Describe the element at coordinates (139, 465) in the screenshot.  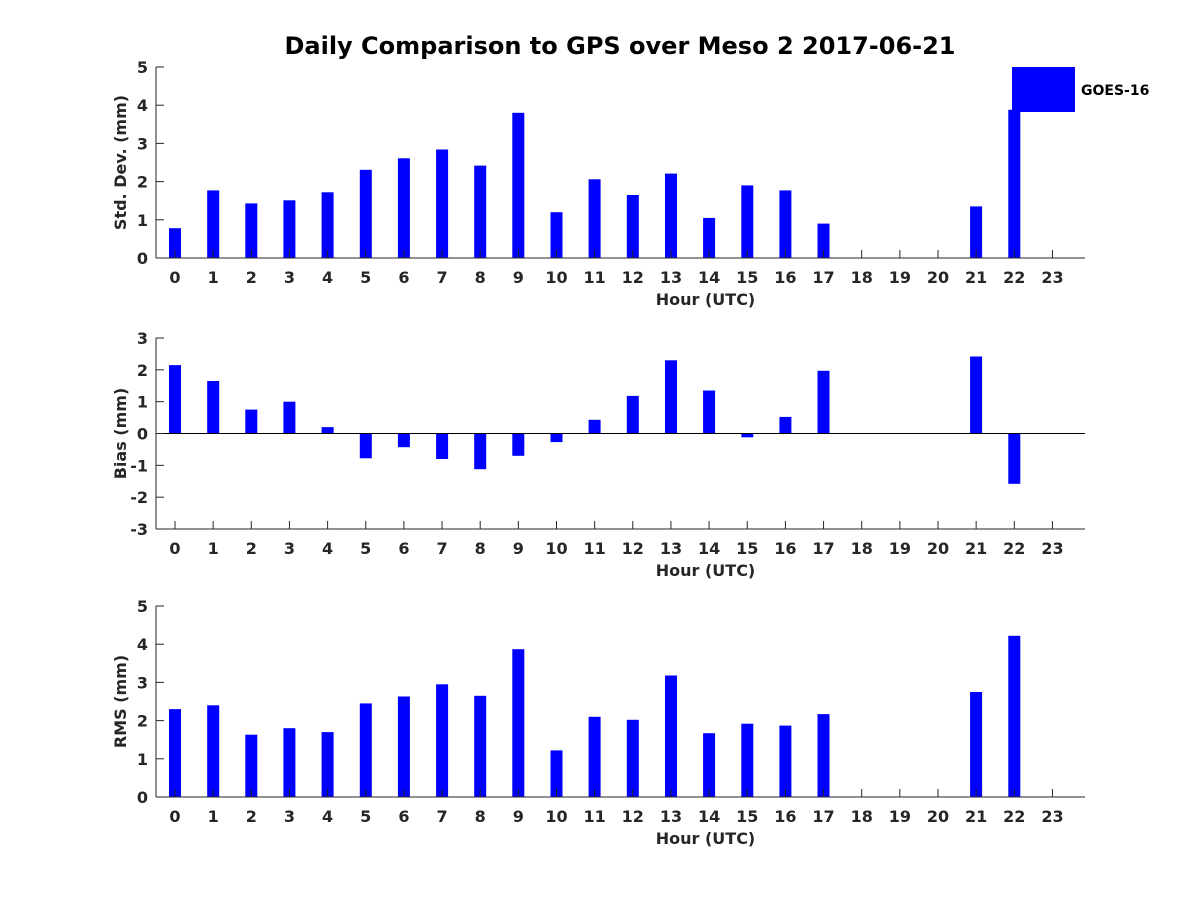
I see `y-tick-label: -1` at that location.